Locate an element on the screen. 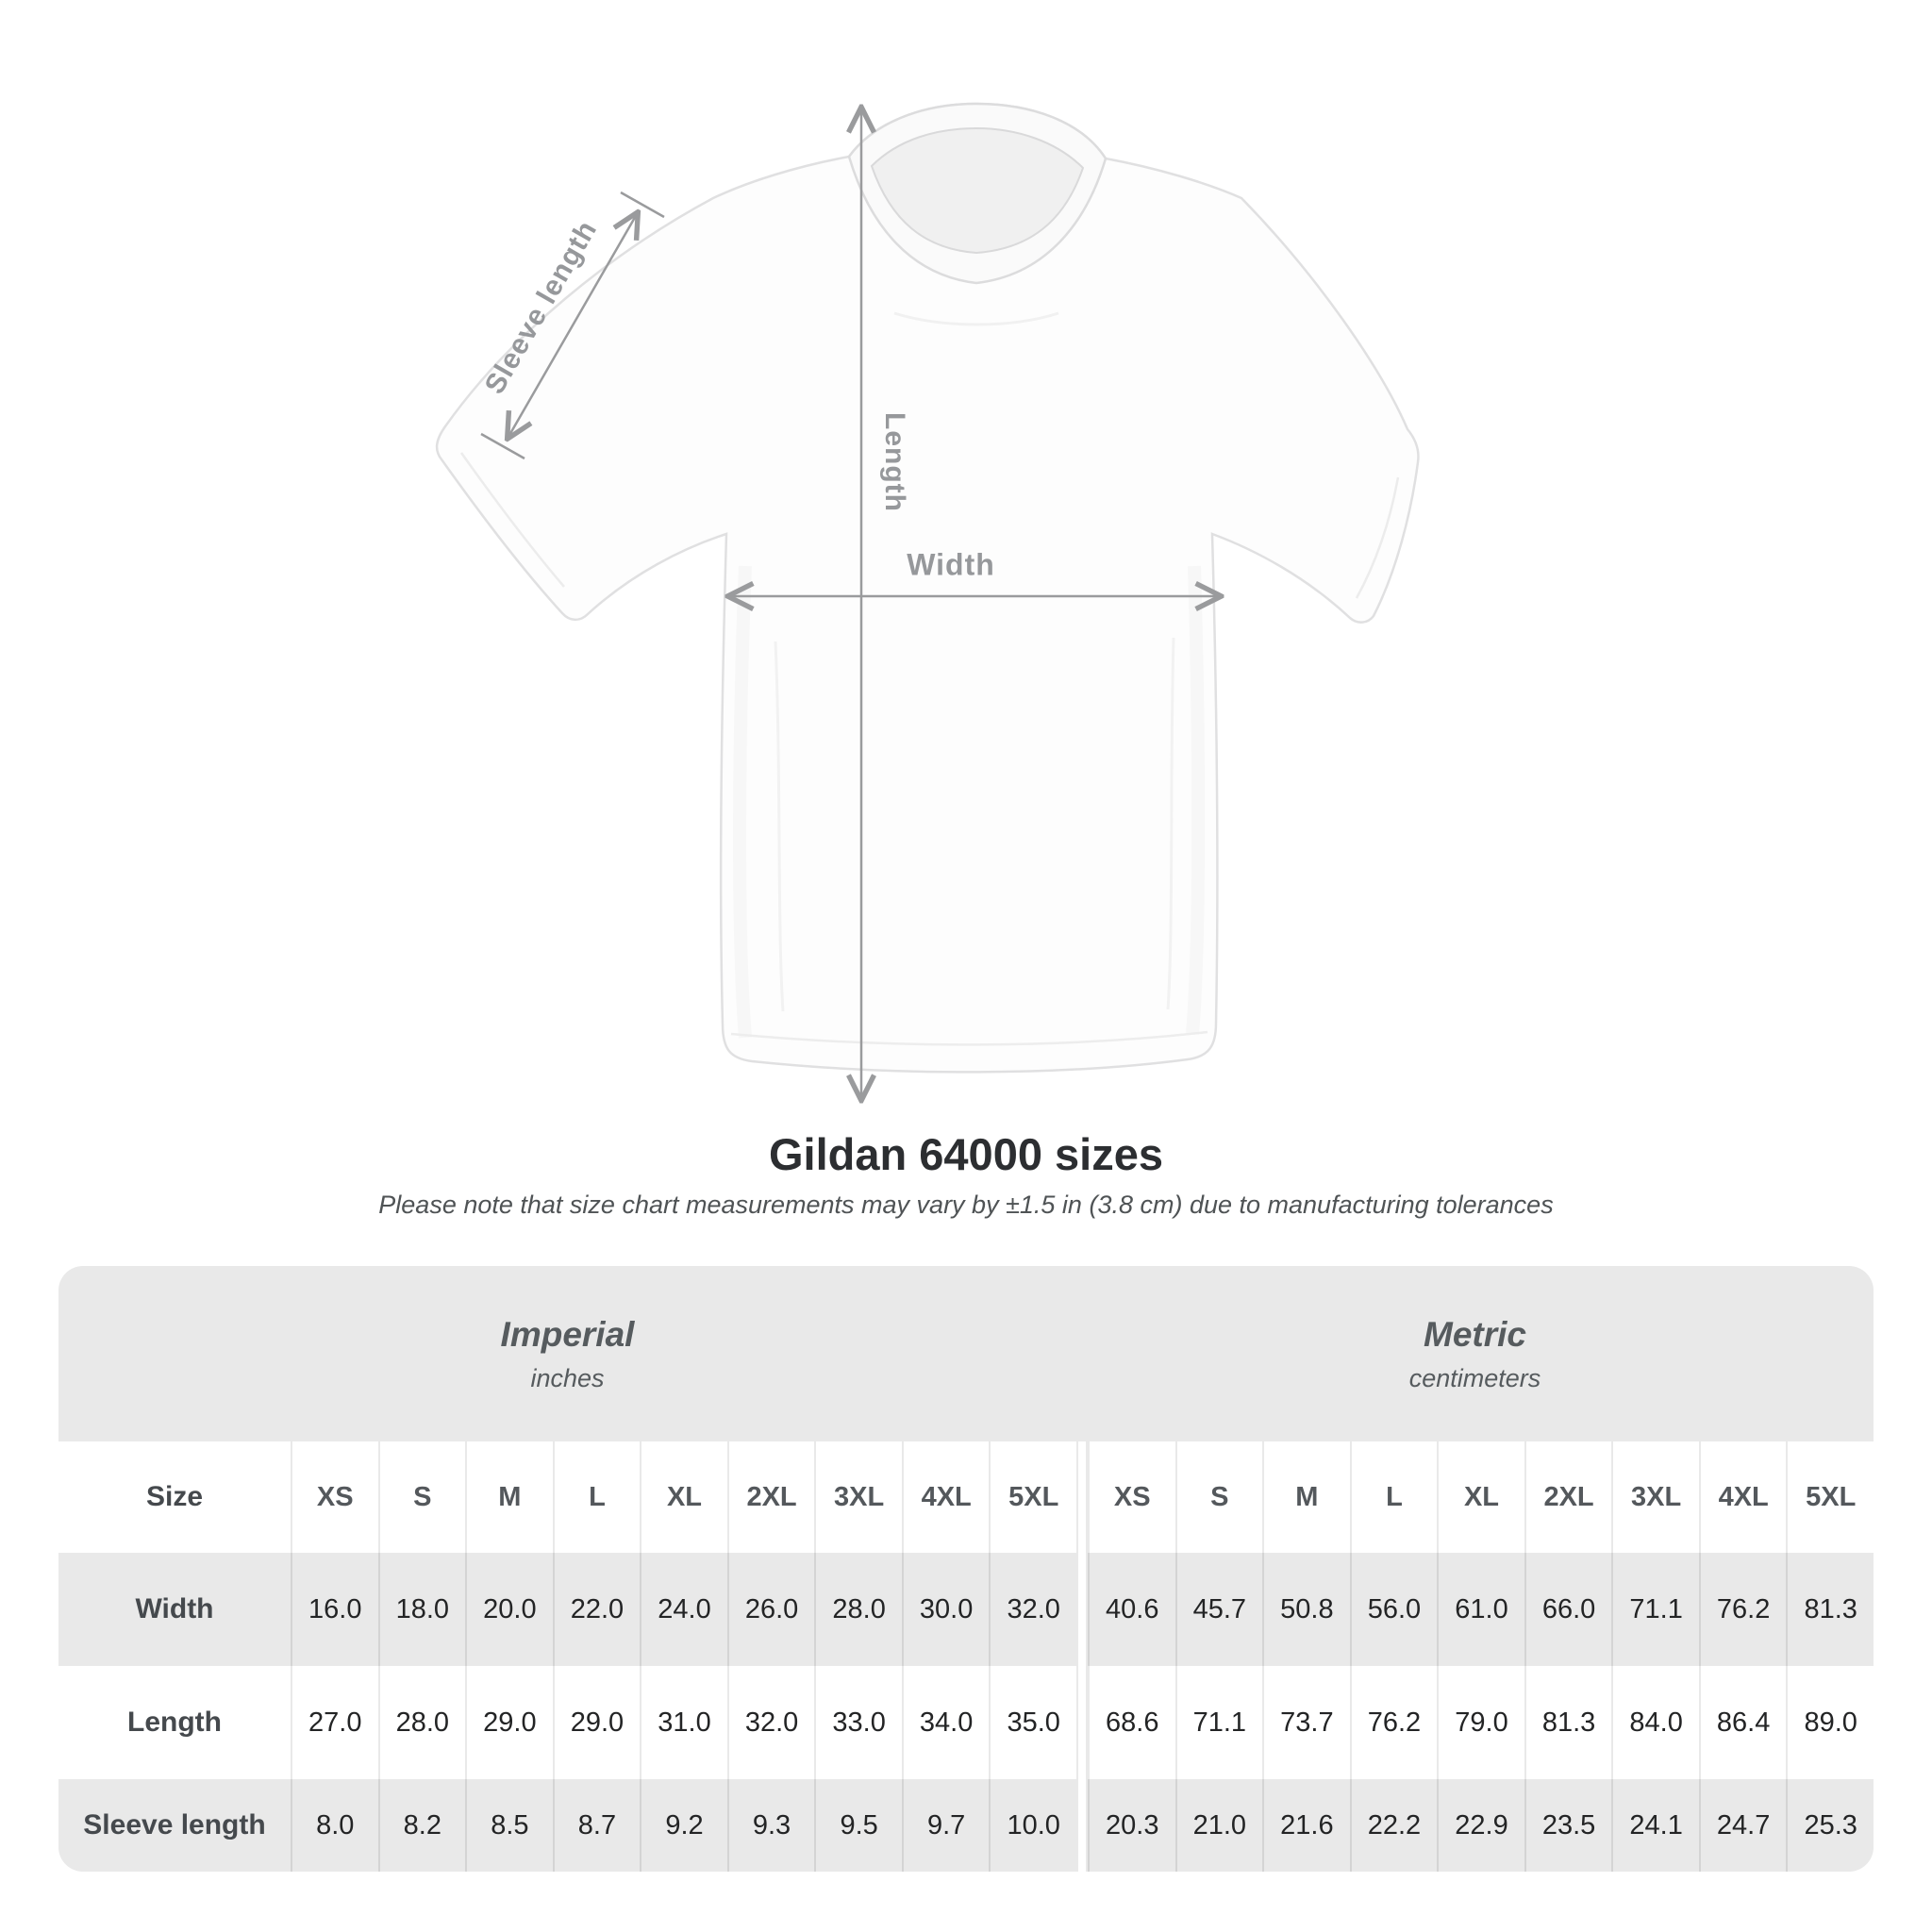 Image resolution: width=1932 pixels, height=1932 pixels. row-label: Width is located at coordinates (175, 1608).